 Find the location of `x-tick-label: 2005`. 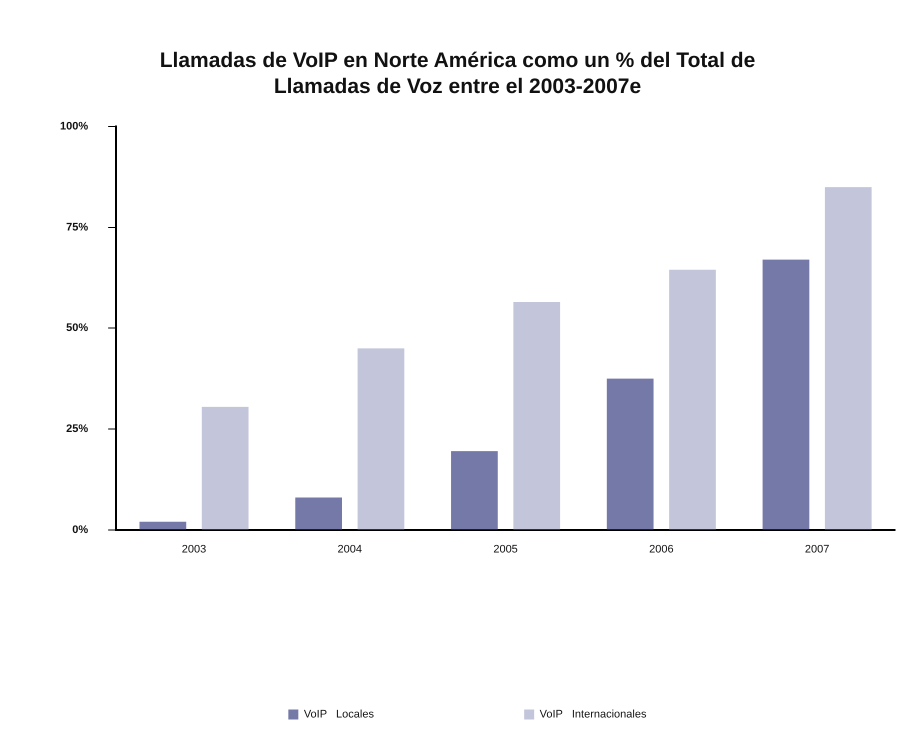

x-tick-label: 2005 is located at coordinates (505, 549).